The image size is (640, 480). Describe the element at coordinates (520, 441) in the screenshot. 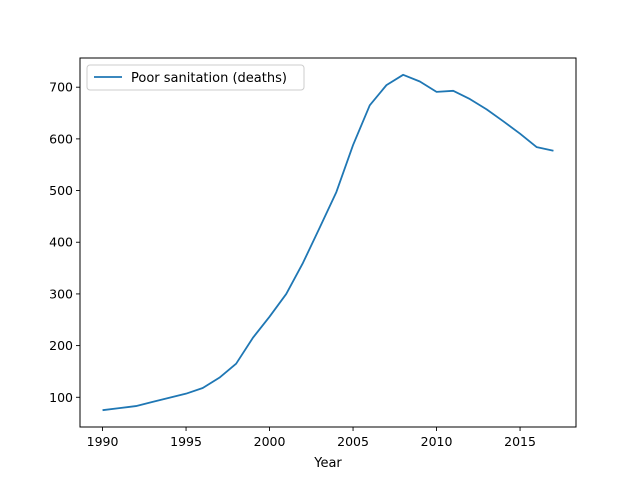

I see `x-tick-label: 2015` at that location.